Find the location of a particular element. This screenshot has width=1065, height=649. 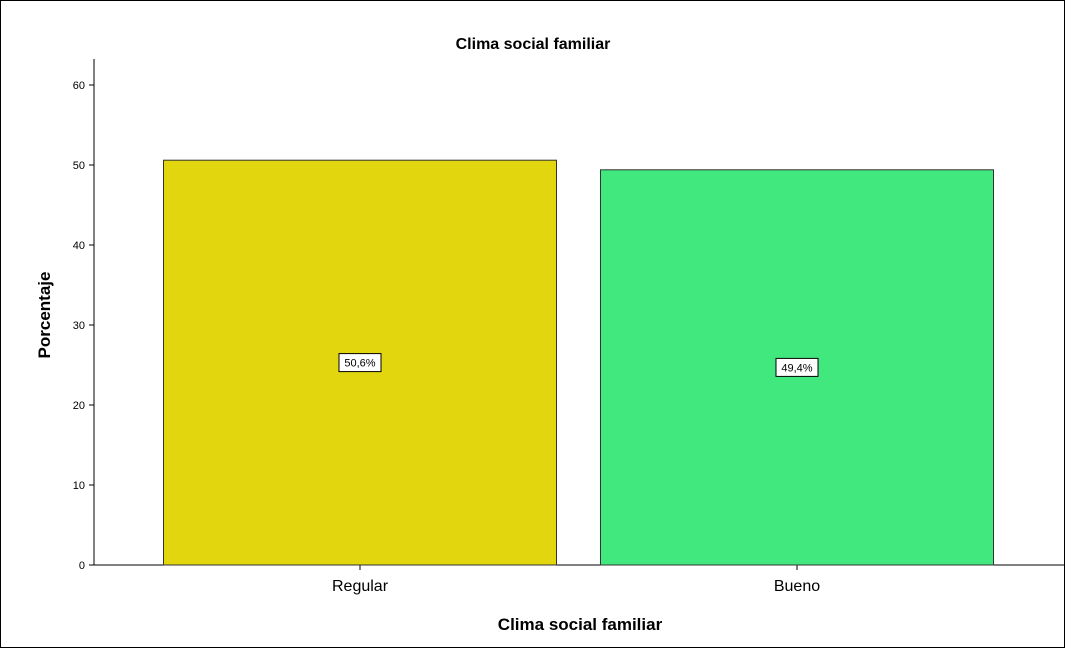

y-tick-label: 20 is located at coordinates (79, 406).